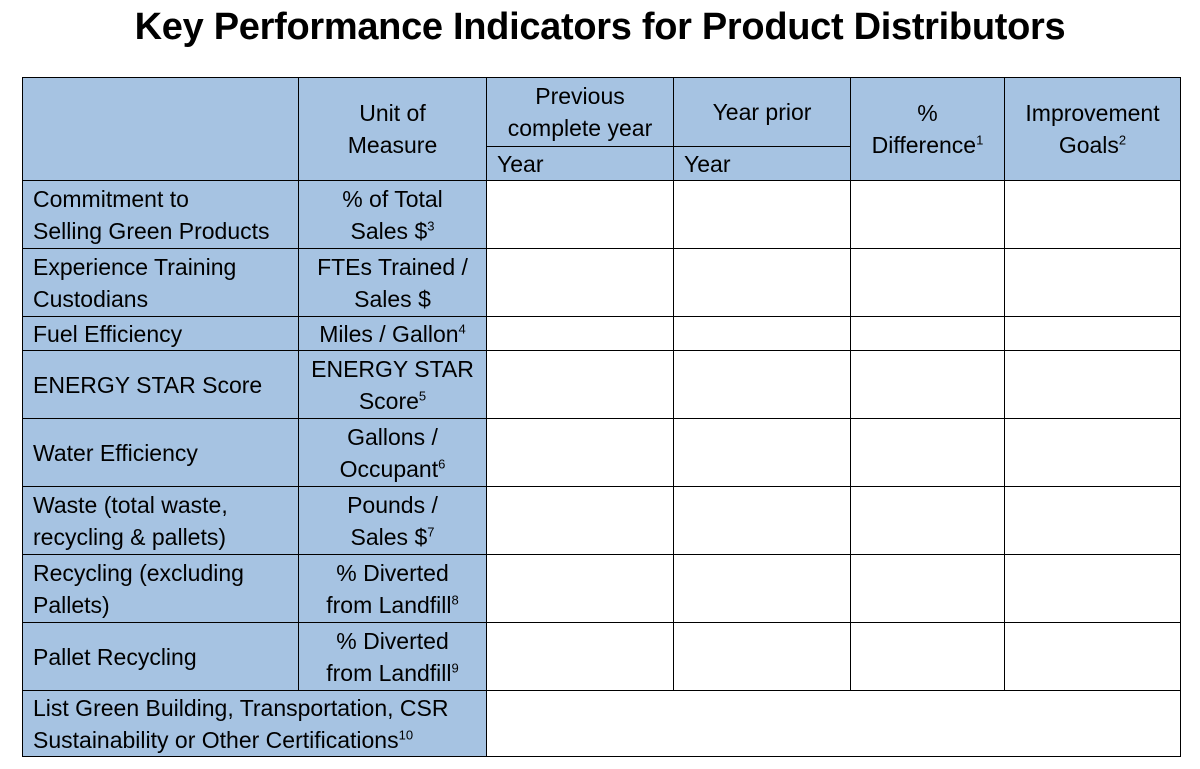 Image resolution: width=1200 pixels, height=769 pixels. Describe the element at coordinates (160, 384) in the screenshot. I see `row-label: ENERGY STAR Score` at that location.